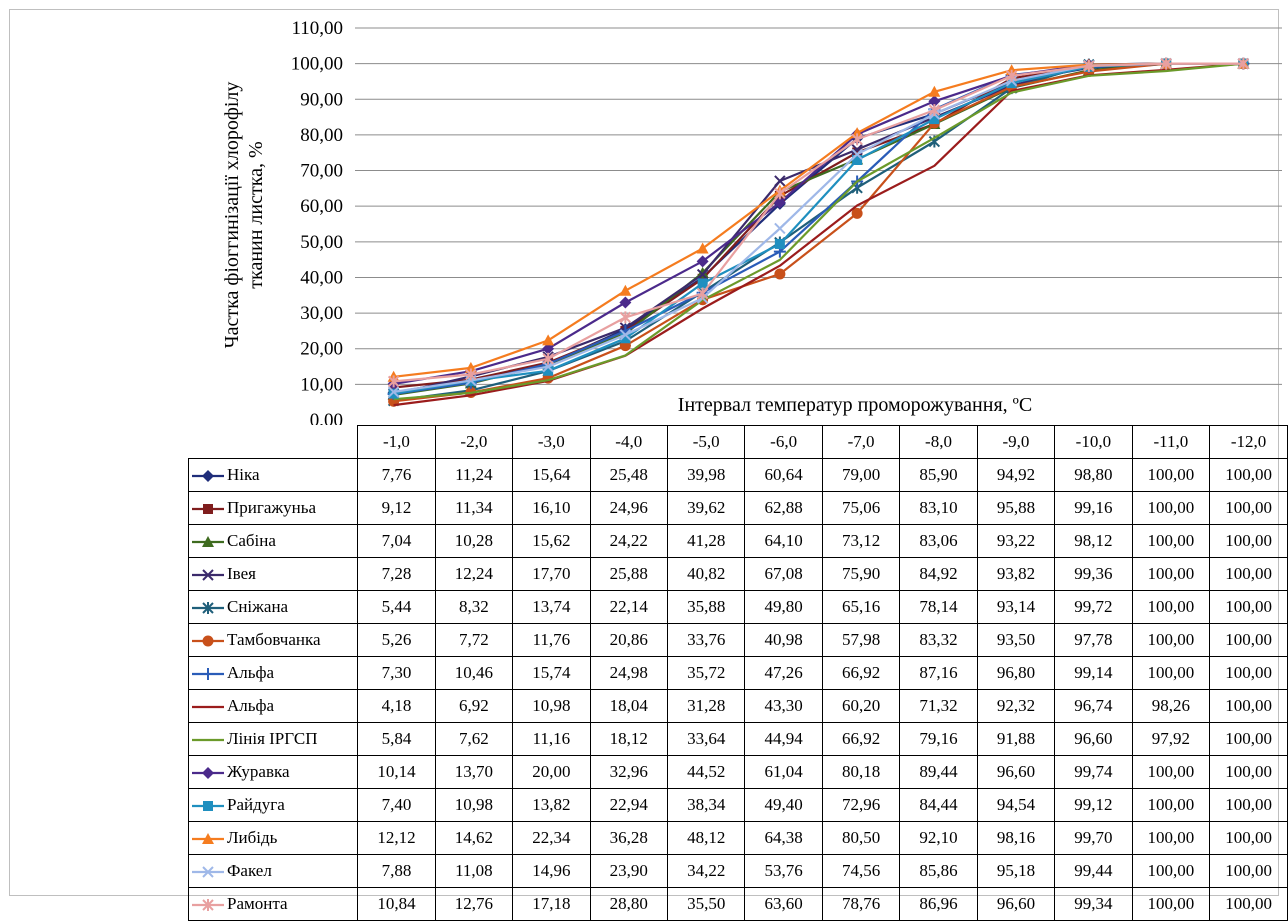 The width and height of the screenshot is (1288, 921). What do you see at coordinates (938, 772) in the screenshot?
I see `table-cell: 89,44` at bounding box center [938, 772].